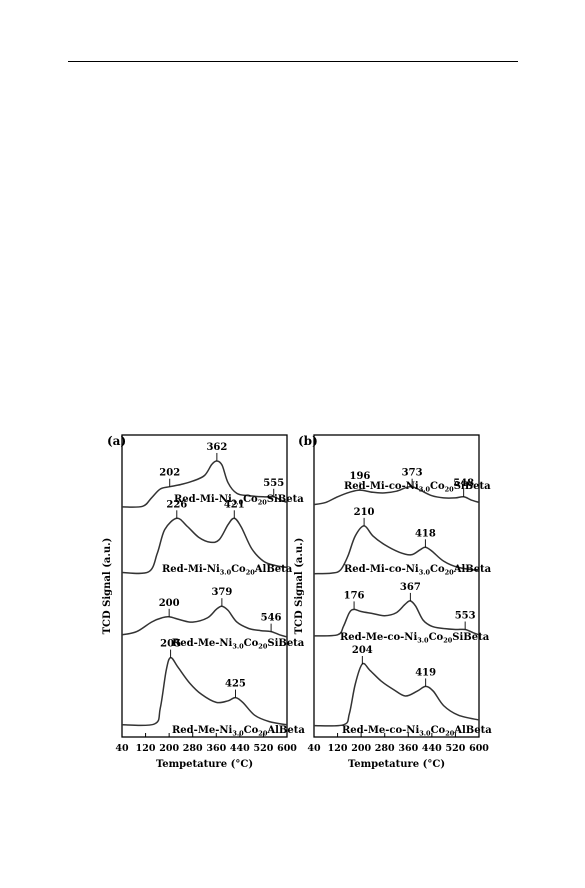  I want to click on peak-label: 210, so click(364, 512).